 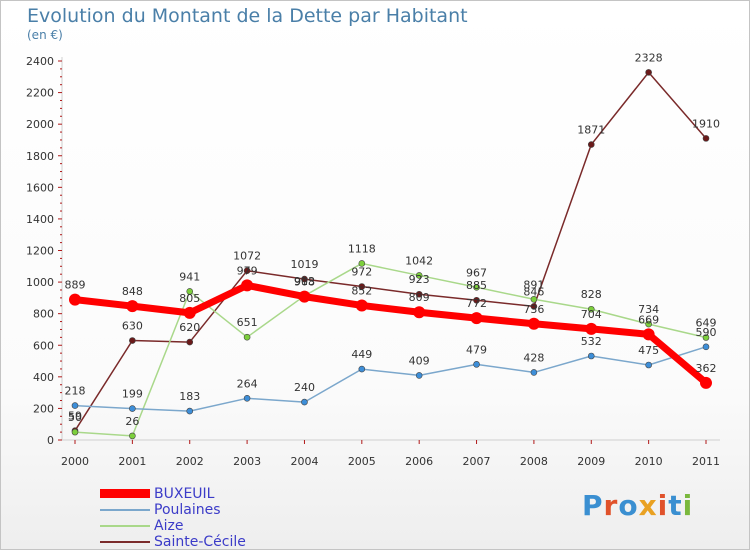 What do you see at coordinates (593, 505) in the screenshot?
I see `brand-logo-letter: P` at bounding box center [593, 505].